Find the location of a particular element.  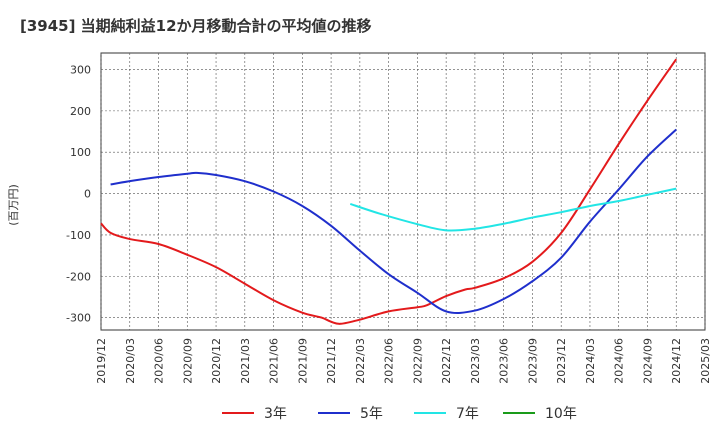

x-tick-label: 2024/12 is located at coordinates (676, 361).